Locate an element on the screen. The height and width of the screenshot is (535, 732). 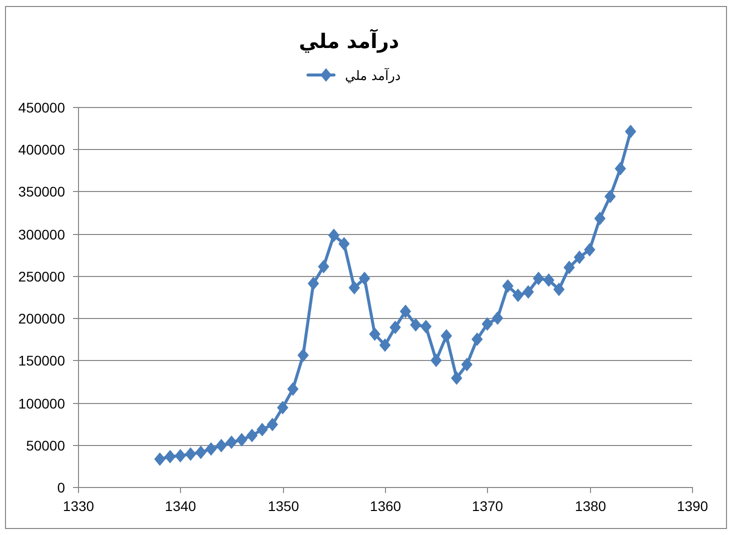
y-tick-label: 350000 is located at coordinates (42, 192).